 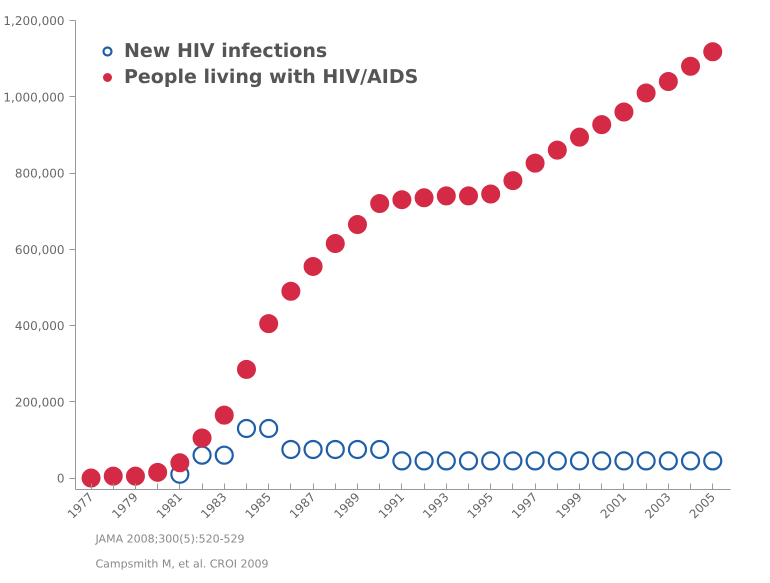 I want to click on y-tick-label: 200,000, so click(x=39, y=402).